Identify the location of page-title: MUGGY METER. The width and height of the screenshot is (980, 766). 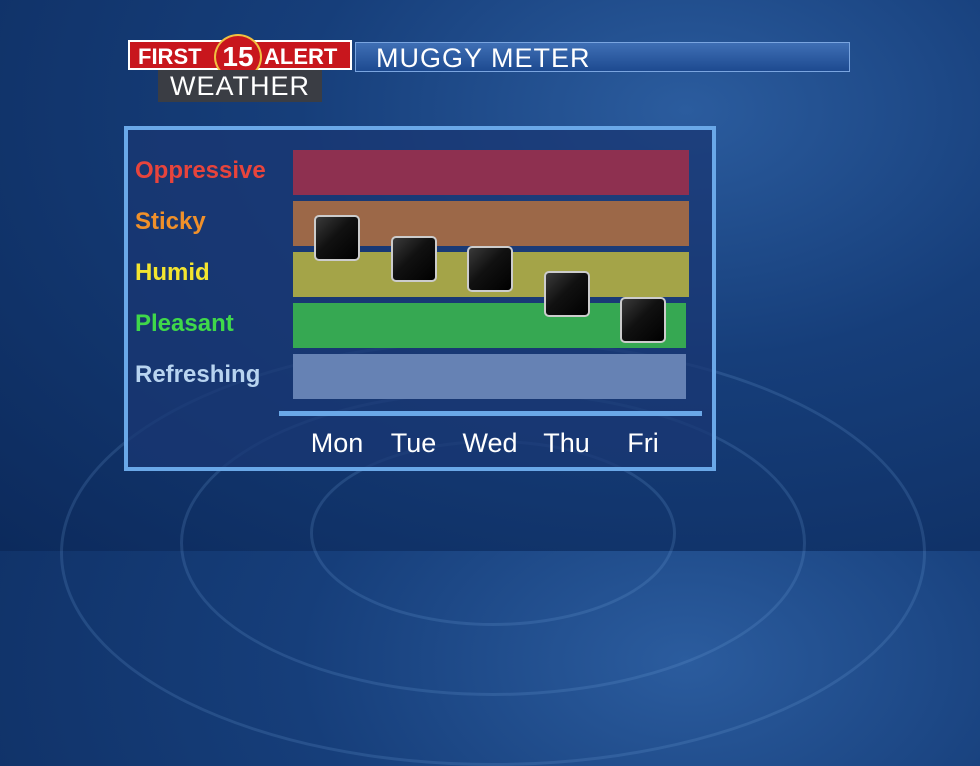
(602, 57).